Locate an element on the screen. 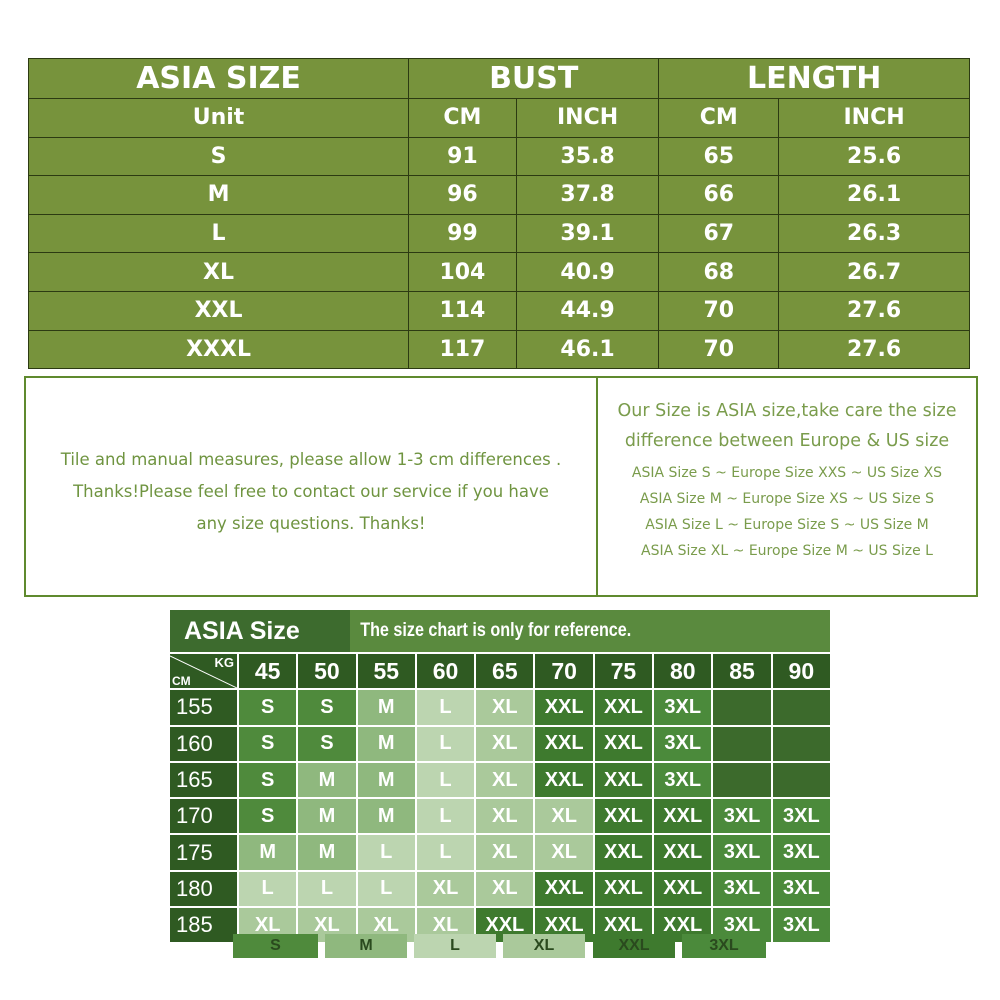  weight-header: 75 is located at coordinates (623, 671).